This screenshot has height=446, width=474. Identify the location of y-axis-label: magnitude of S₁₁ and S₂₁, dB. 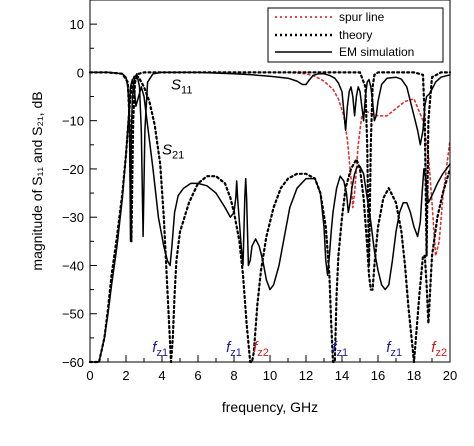
(37, 180).